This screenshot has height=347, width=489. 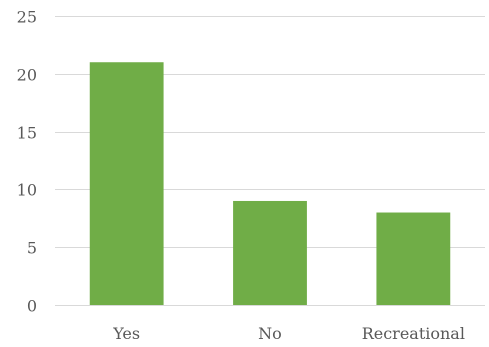 What do you see at coordinates (27, 162) in the screenshot?
I see `y-axis-tick-labels: 0 5 10 15 20 25` at bounding box center [27, 162].